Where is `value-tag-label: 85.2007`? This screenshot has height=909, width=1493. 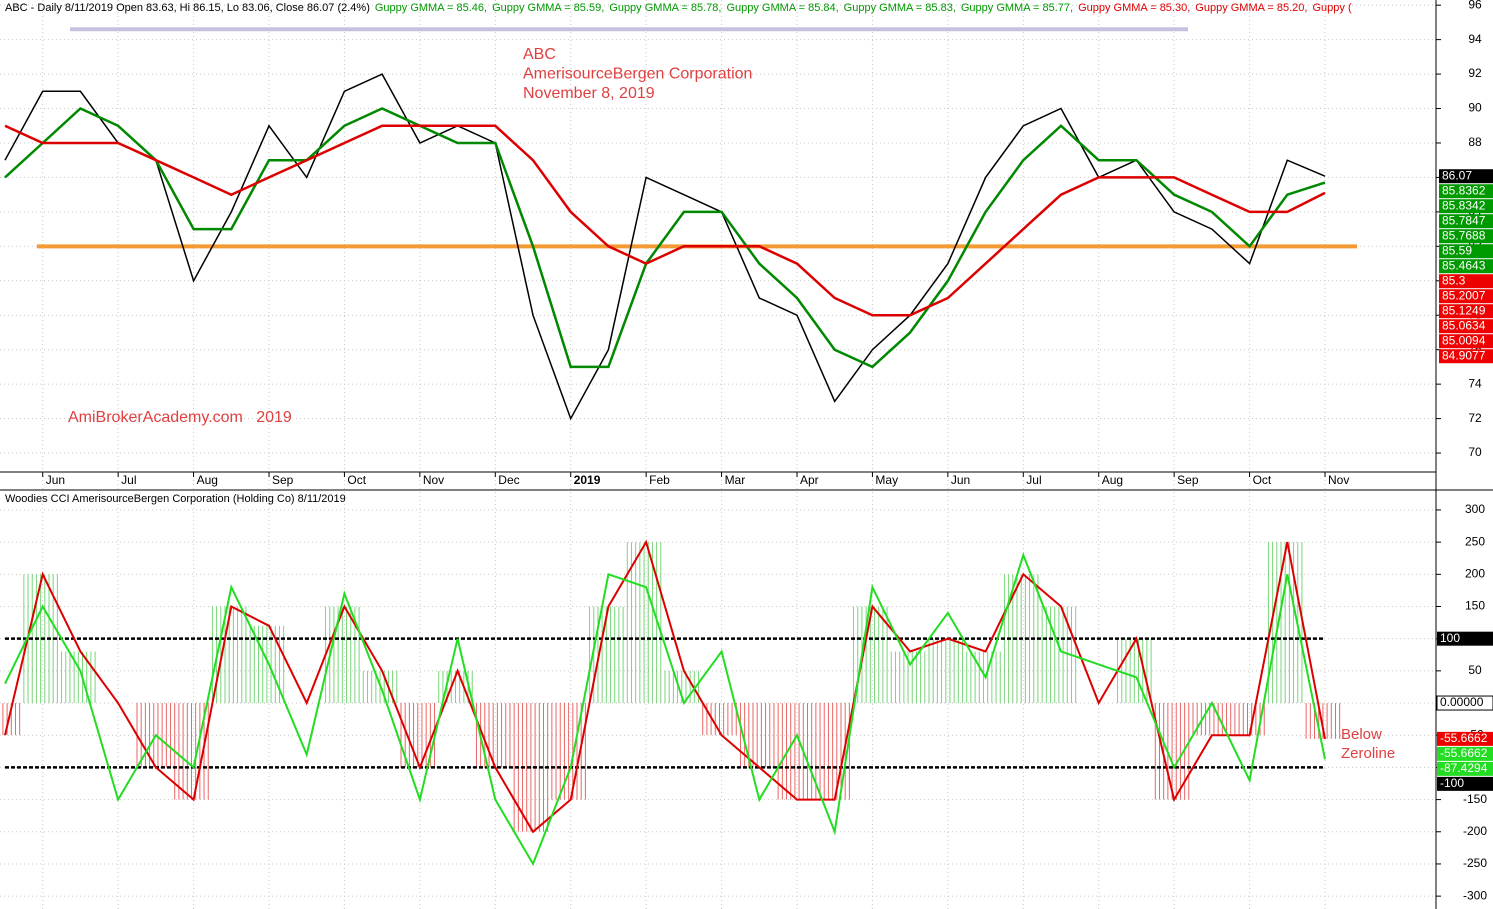
value-tag-label: 85.2007 is located at coordinates (1464, 295).